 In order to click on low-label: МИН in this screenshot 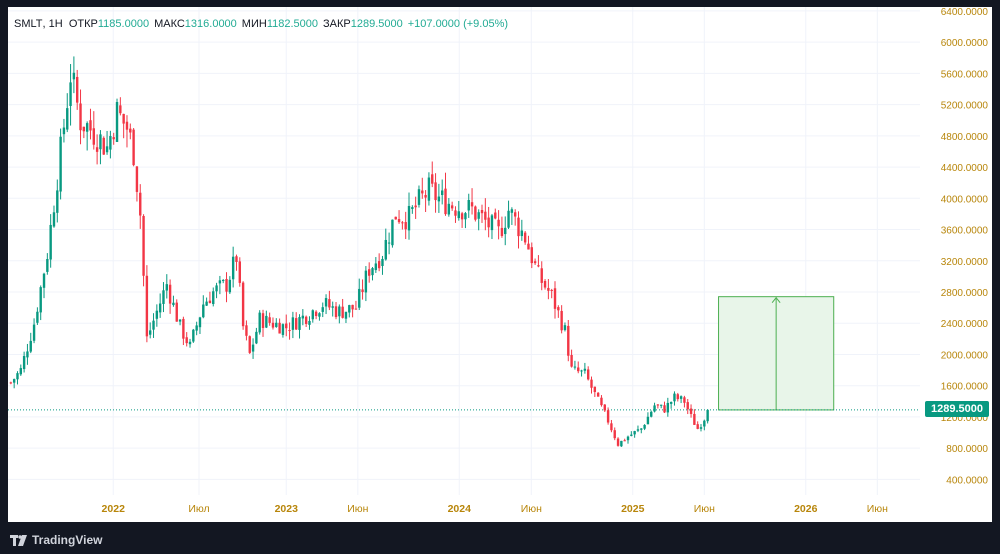, I will do `click(254, 24)`.